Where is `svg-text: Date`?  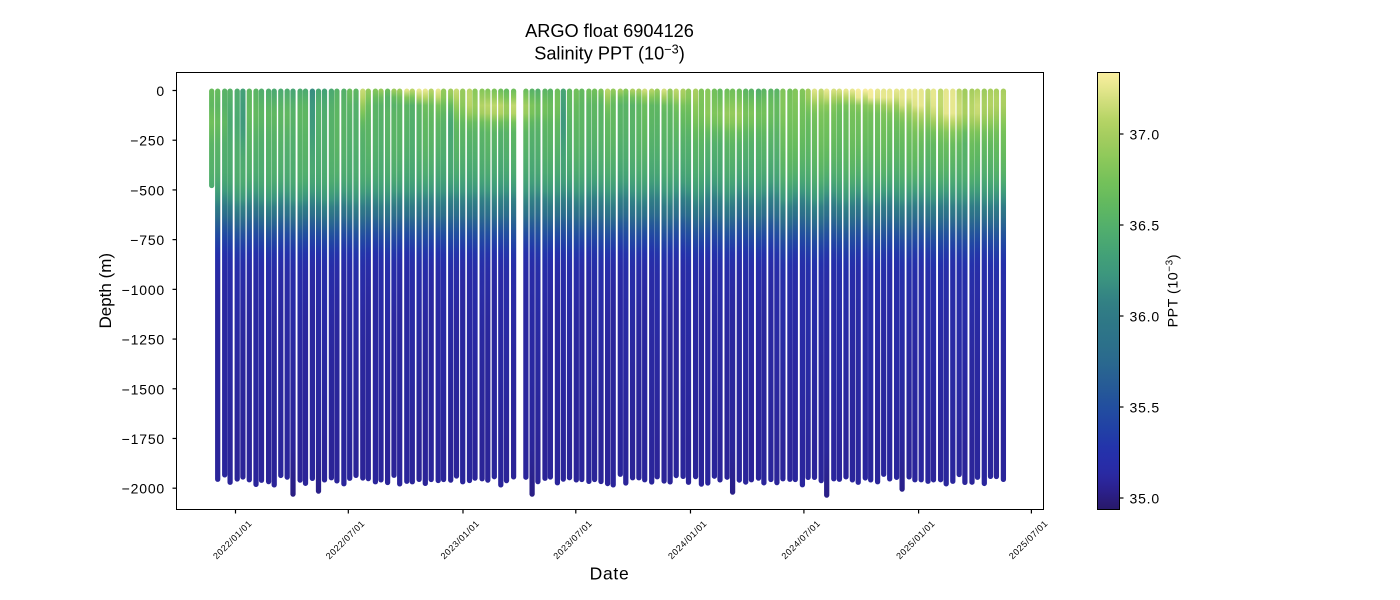
svg-text: Date is located at coordinates (610, 574).